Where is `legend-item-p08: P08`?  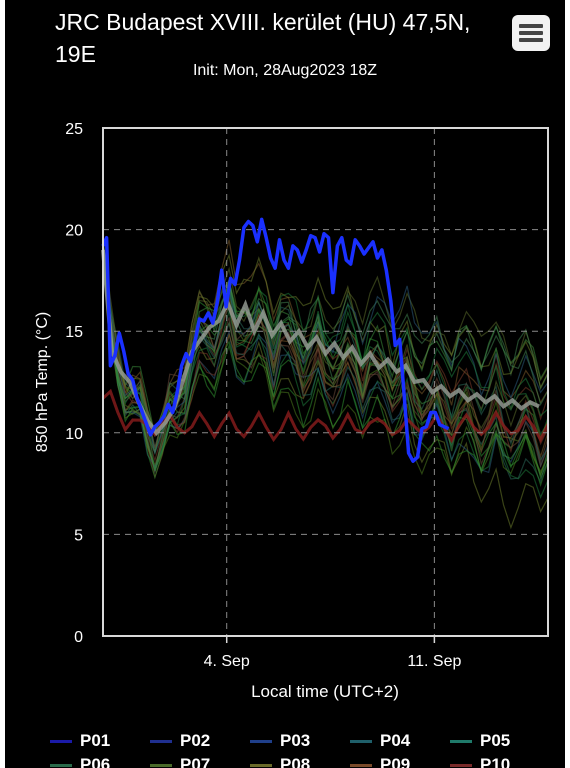
legend-item-p08: P08 is located at coordinates (280, 760).